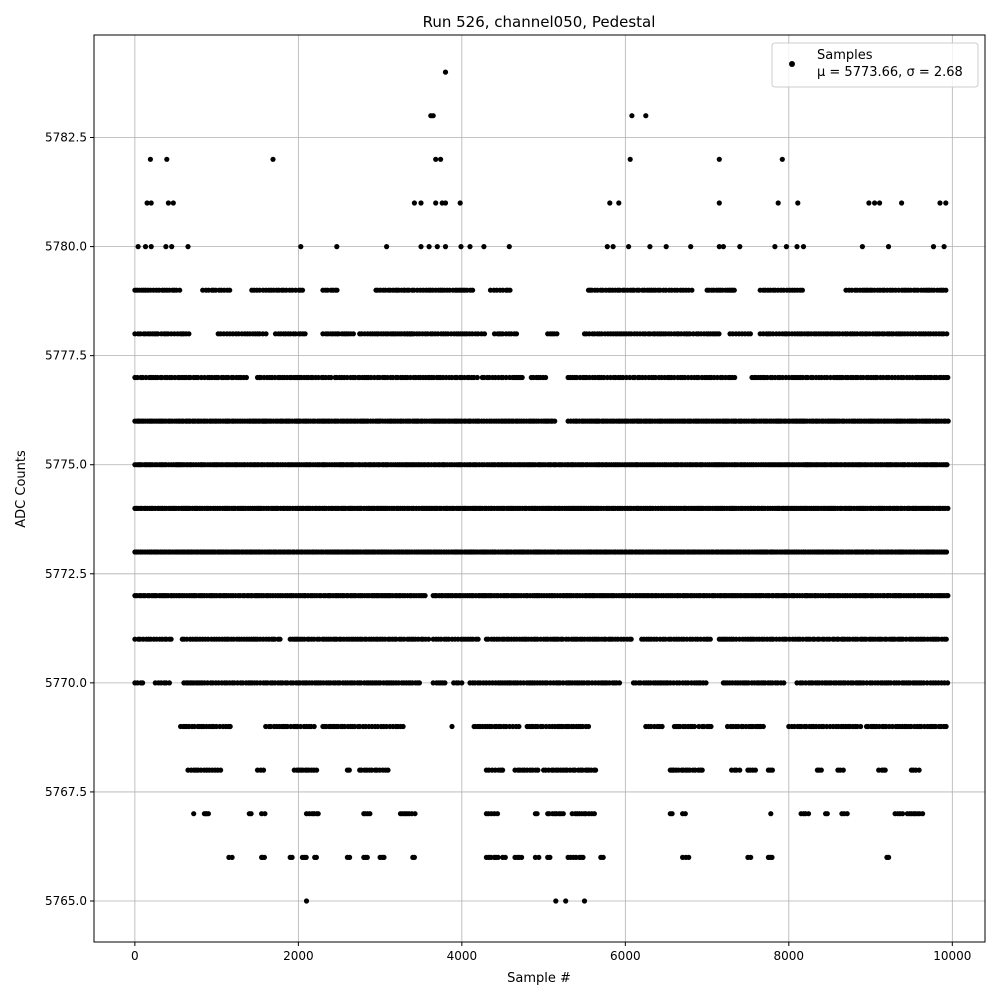 Image resolution: width=1000 pixels, height=1004 pixels. Describe the element at coordinates (539, 978) in the screenshot. I see `x-axis-label: Sample #` at that location.